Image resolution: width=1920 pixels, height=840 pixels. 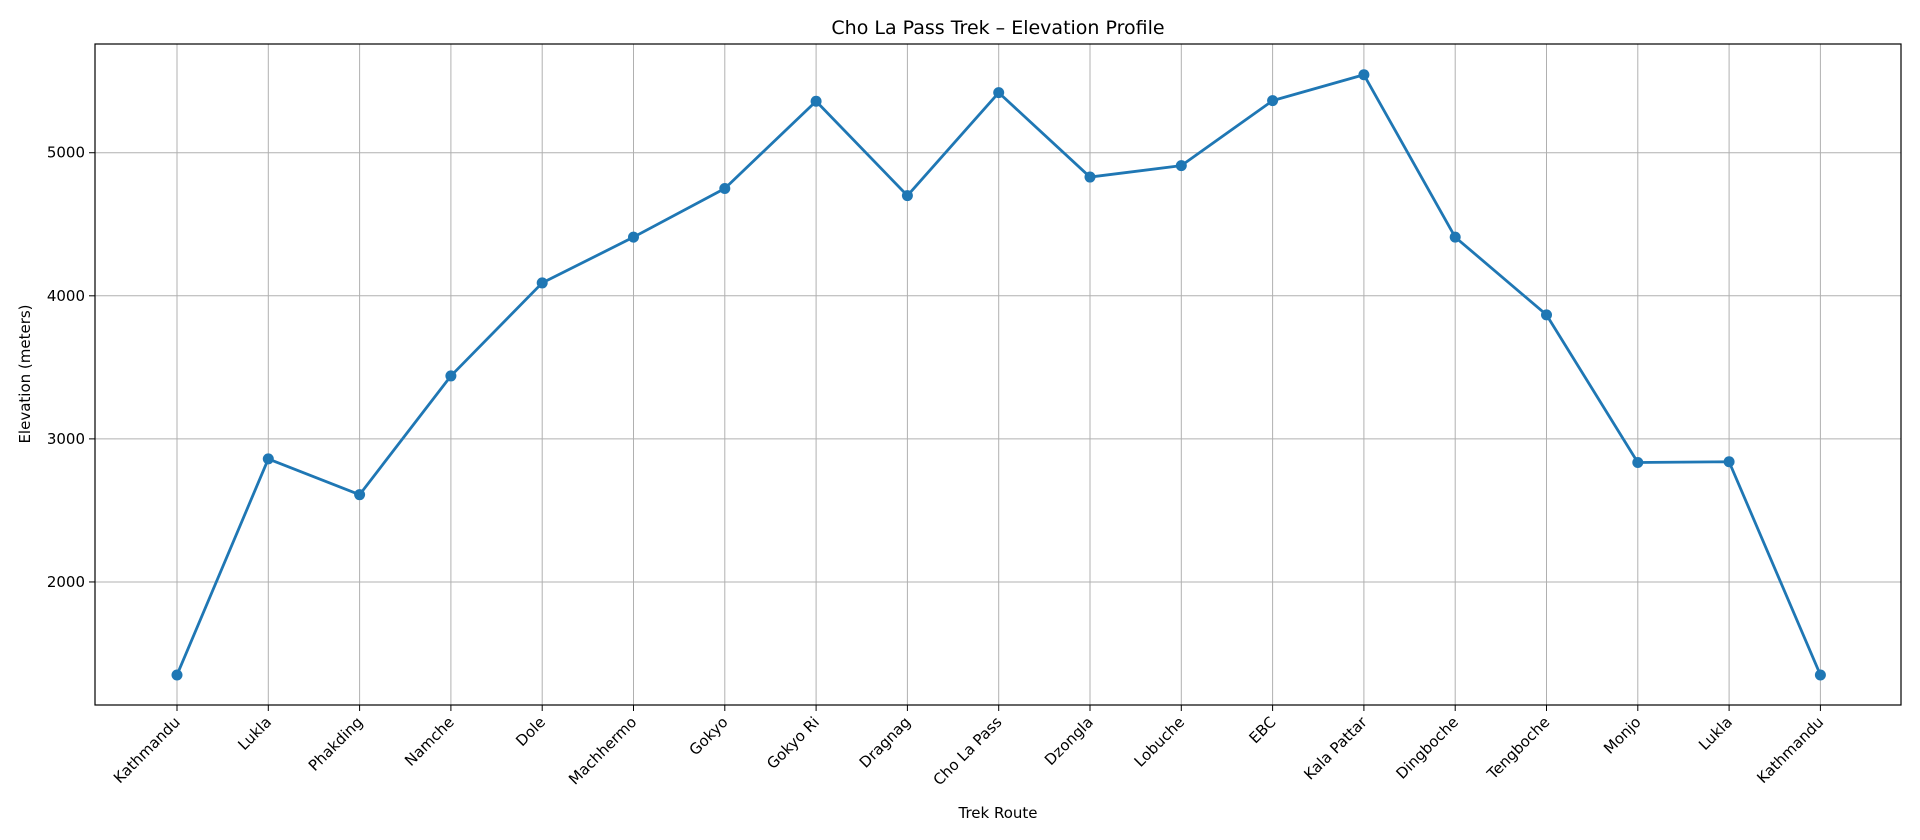 What do you see at coordinates (25, 373) in the screenshot?
I see `y-axis-label: Elevation (meters)` at bounding box center [25, 373].